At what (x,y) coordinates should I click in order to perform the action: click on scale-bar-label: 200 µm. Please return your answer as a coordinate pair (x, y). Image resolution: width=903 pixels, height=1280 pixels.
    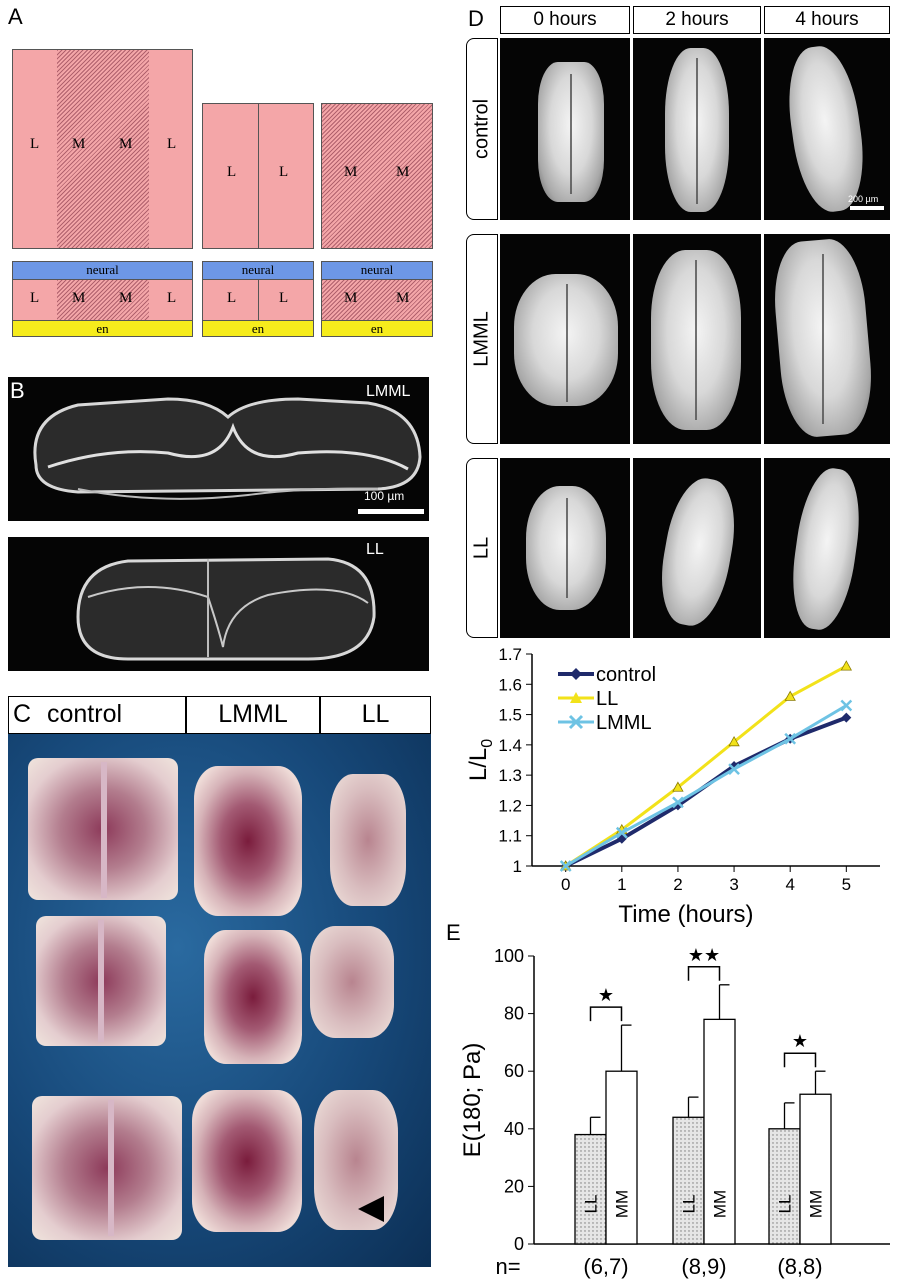
    Looking at the image, I should click on (863, 199).